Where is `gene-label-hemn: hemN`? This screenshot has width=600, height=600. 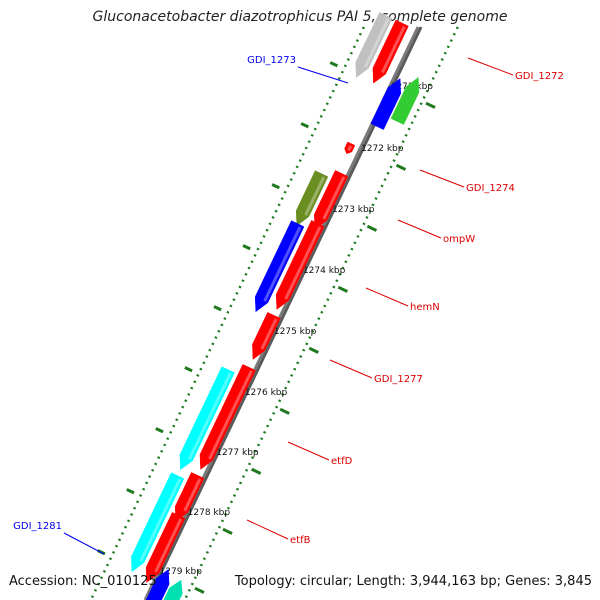
gene-label-hemn: hemN is located at coordinates (425, 307).